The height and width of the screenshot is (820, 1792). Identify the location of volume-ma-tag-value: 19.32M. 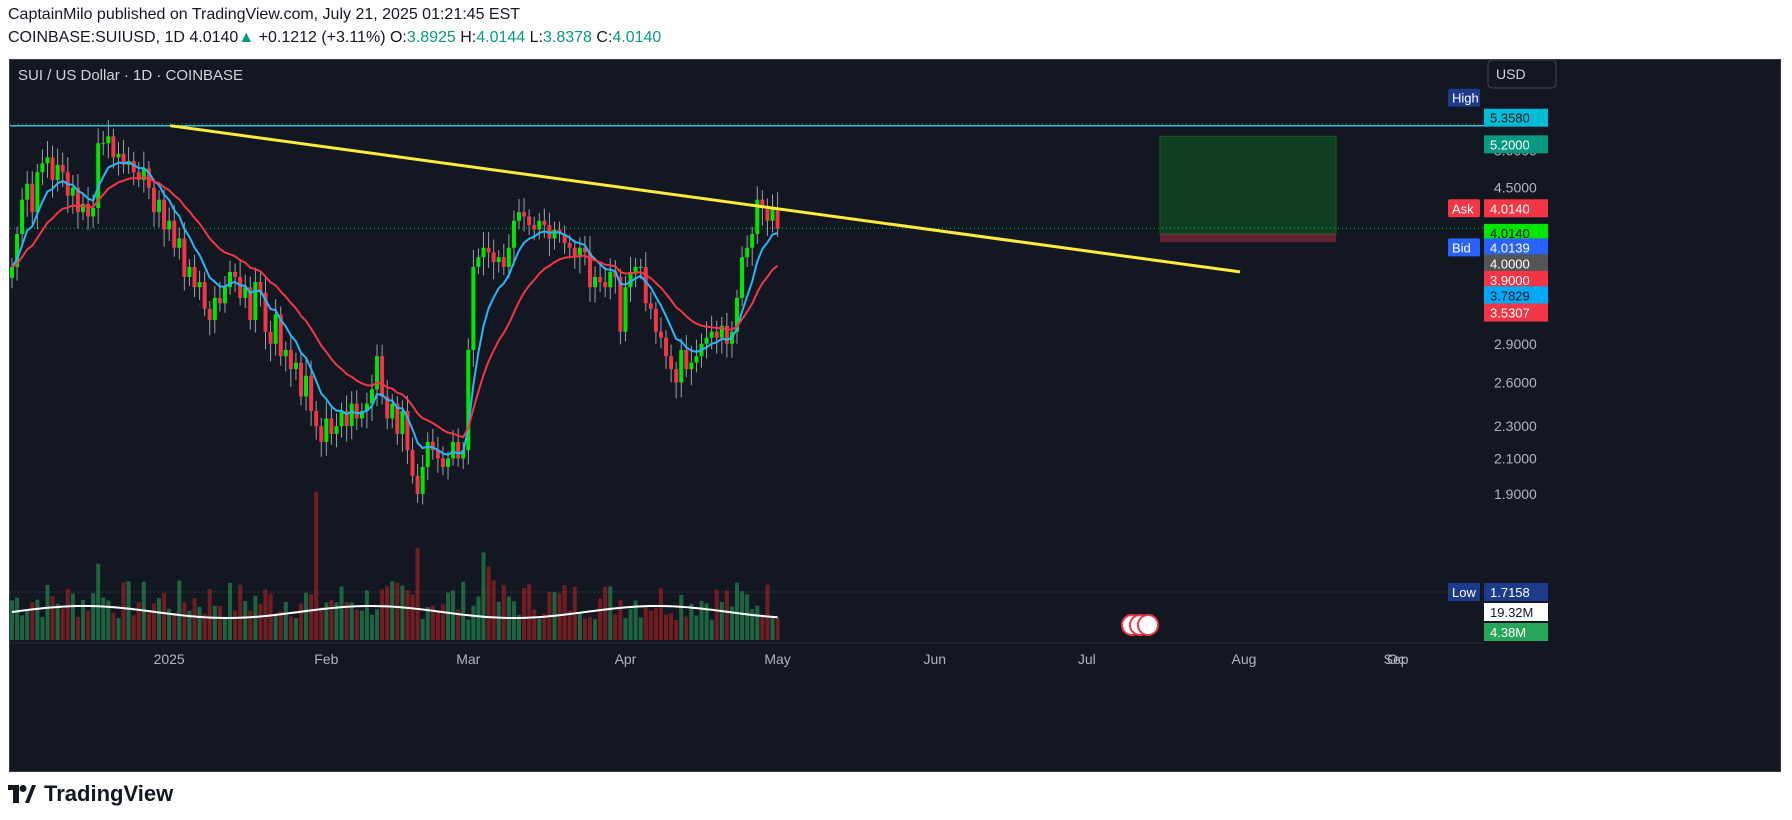
(1511, 612).